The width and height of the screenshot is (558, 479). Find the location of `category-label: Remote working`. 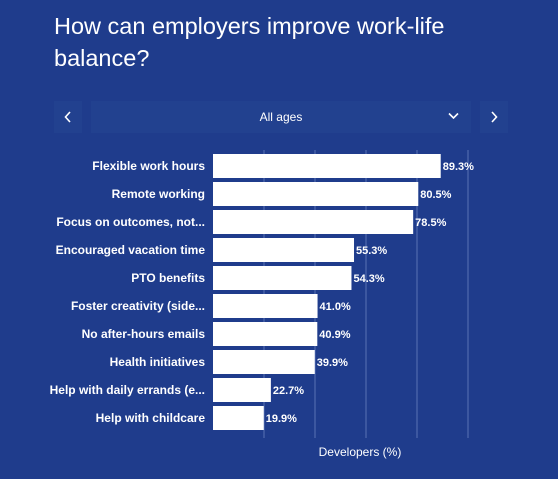

category-label: Remote working is located at coordinates (158, 194).